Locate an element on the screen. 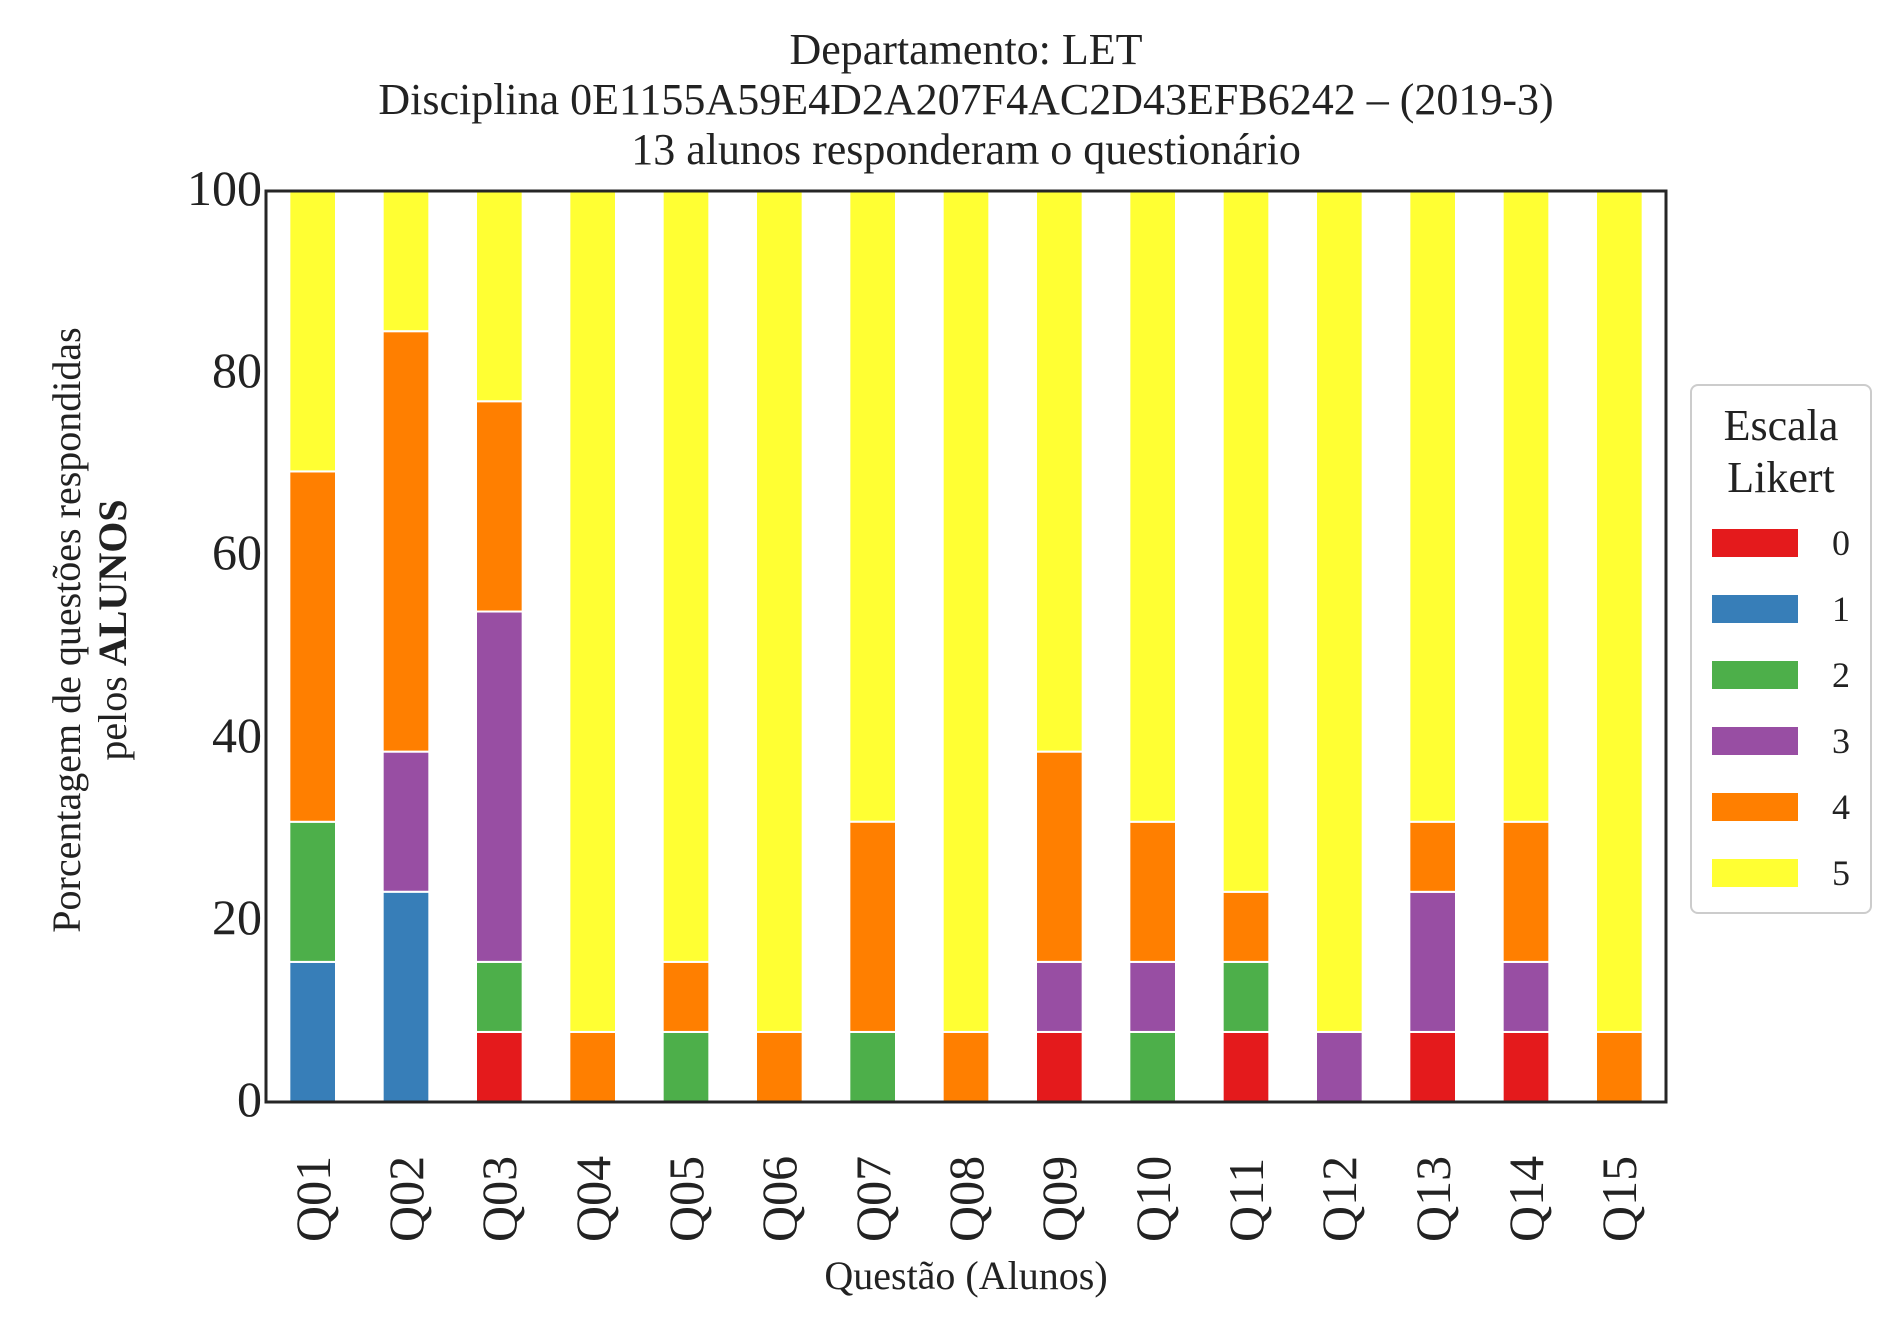 This screenshot has width=1892, height=1323. y-tick-label: 80 is located at coordinates (237, 370).